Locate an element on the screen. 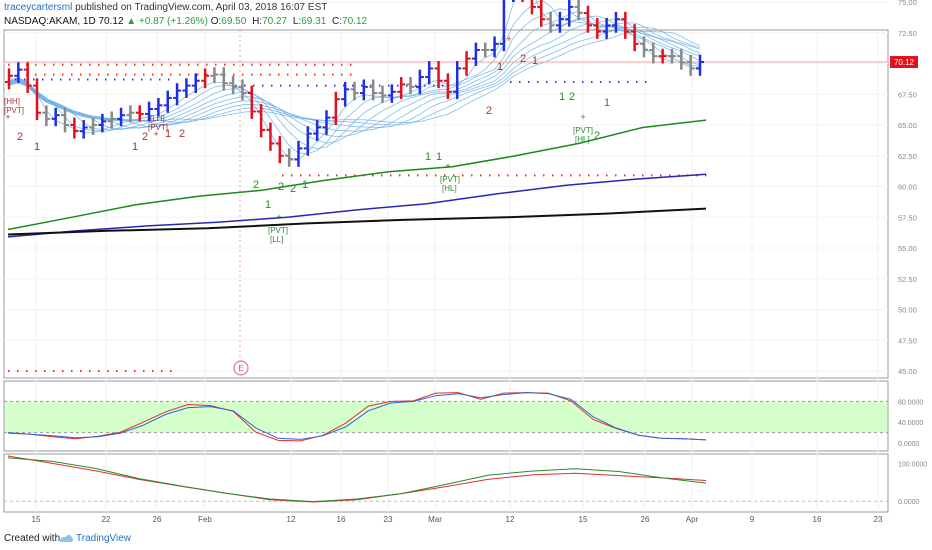 This screenshot has height=550, width=932. price-tick-label: 55.00 is located at coordinates (907, 248).